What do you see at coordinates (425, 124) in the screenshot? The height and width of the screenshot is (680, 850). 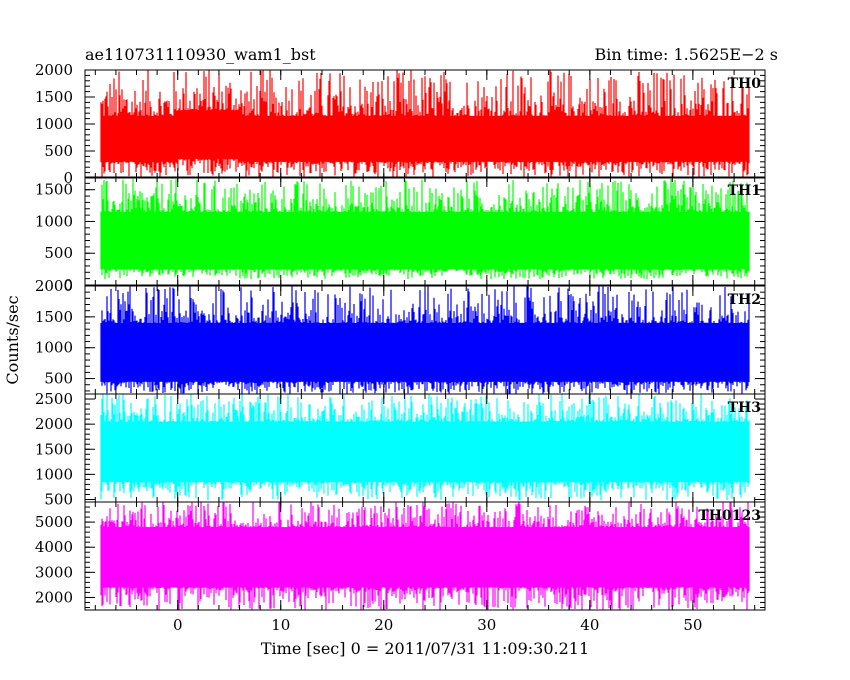 I see `series-th0` at bounding box center [425, 124].